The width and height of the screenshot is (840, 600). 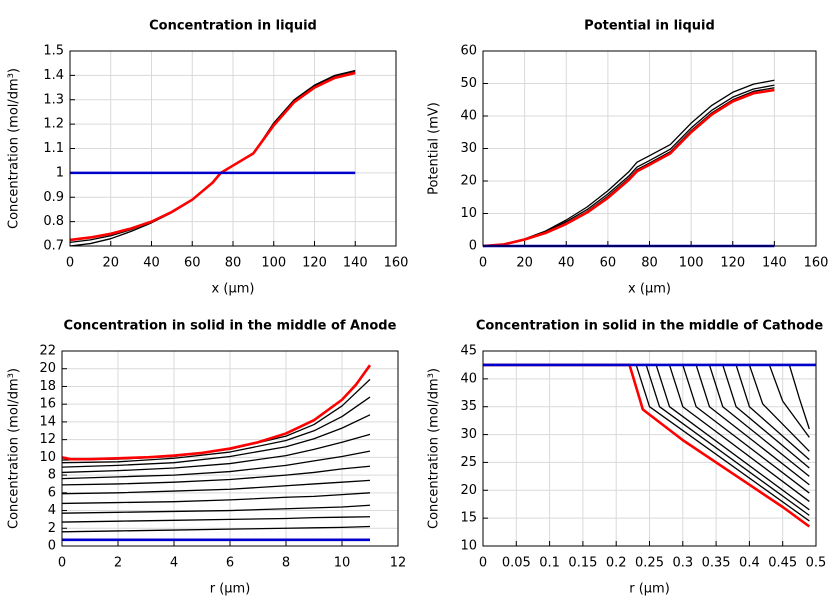 I want to click on y-axis-label: Potential (mV), so click(x=434, y=148).